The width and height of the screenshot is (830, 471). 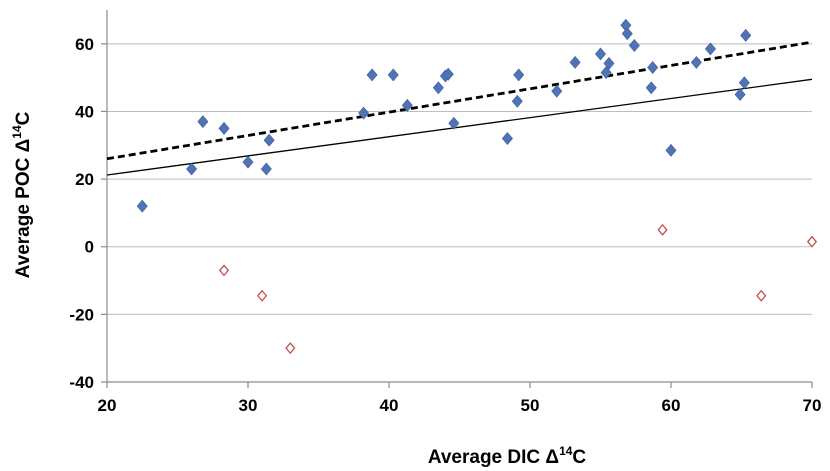 What do you see at coordinates (89, 247) in the screenshot?
I see `y-tick-label: 0` at bounding box center [89, 247].